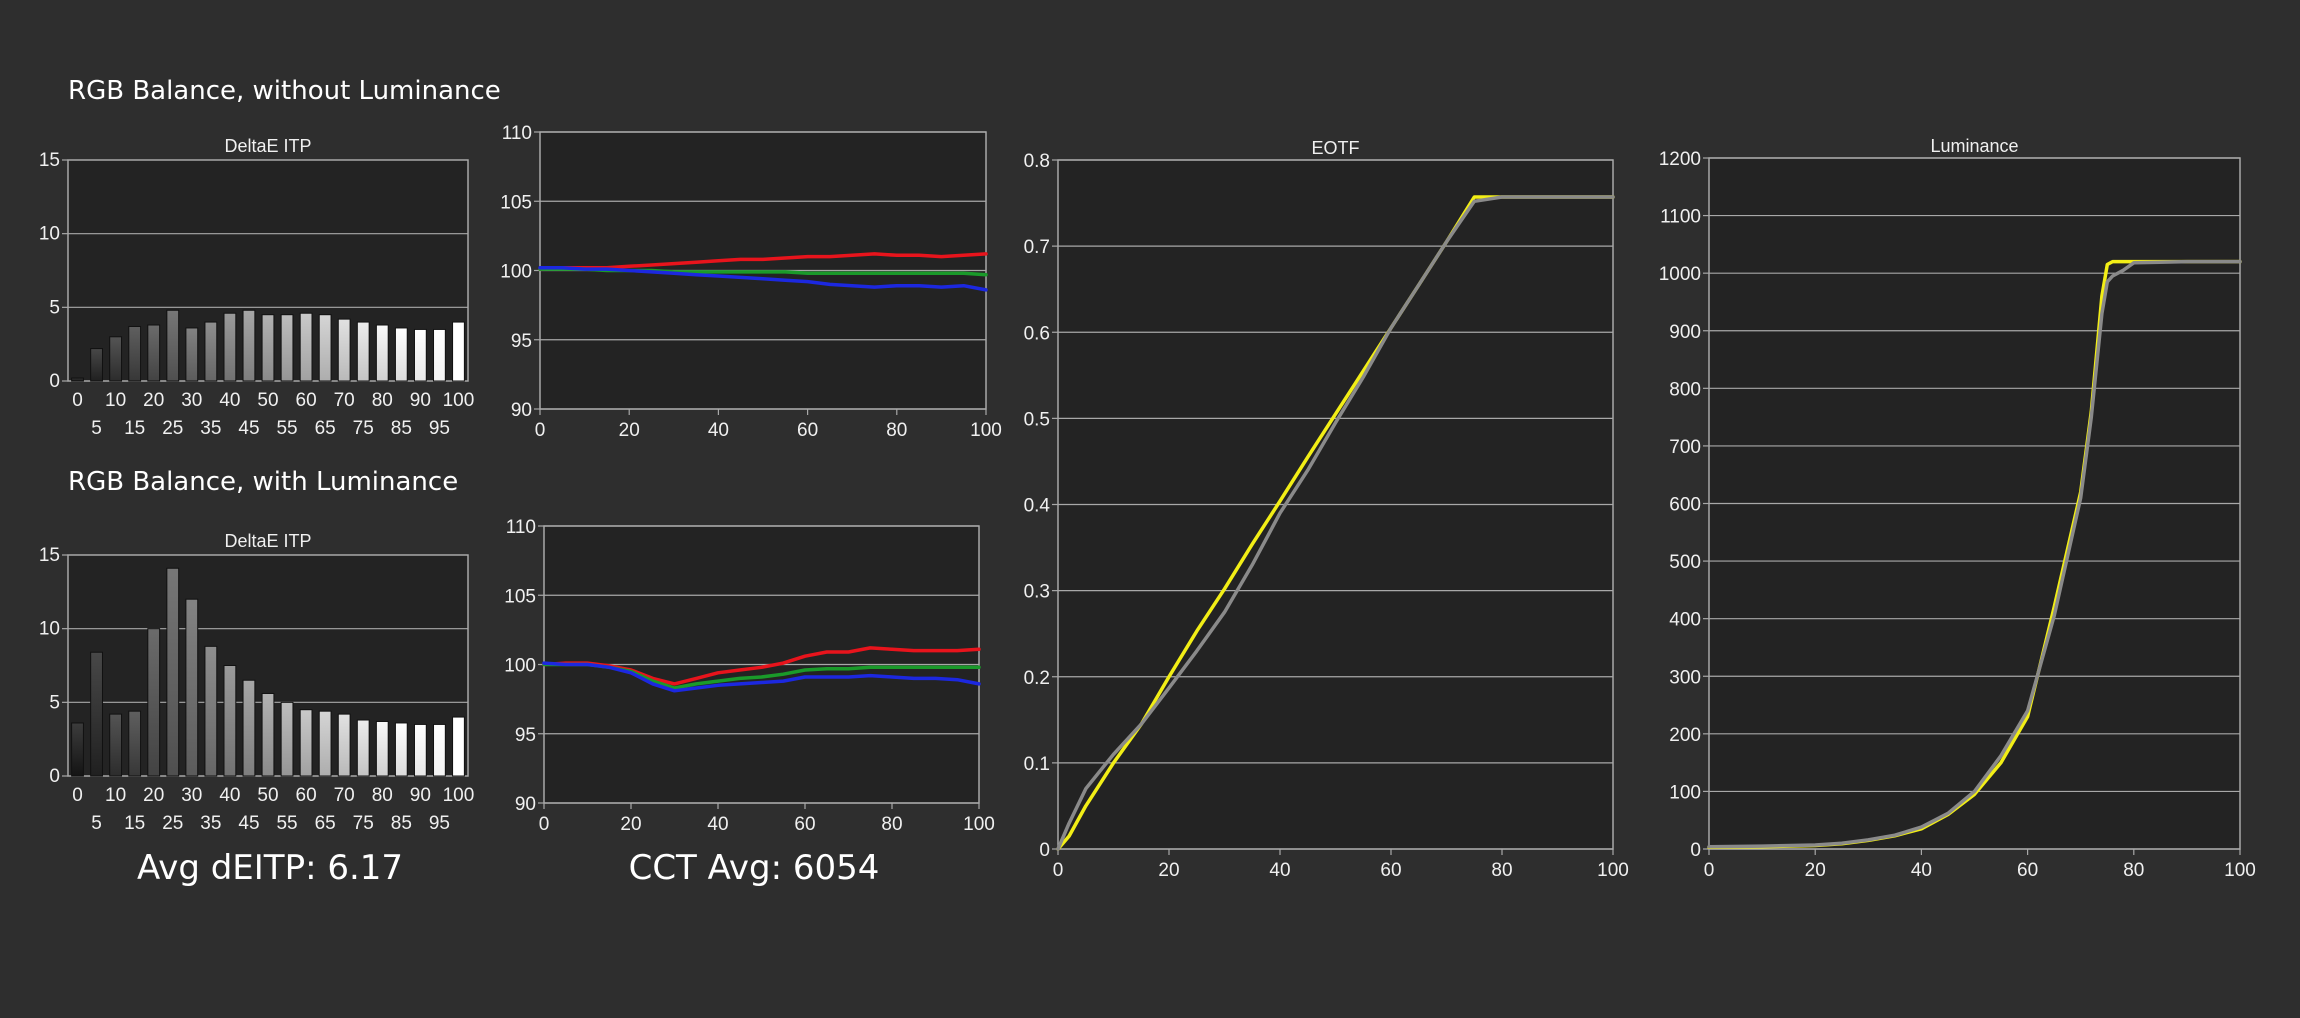 Image resolution: width=2300 pixels, height=1018 pixels. I want to click on x-tick-label: 30, so click(191, 795).